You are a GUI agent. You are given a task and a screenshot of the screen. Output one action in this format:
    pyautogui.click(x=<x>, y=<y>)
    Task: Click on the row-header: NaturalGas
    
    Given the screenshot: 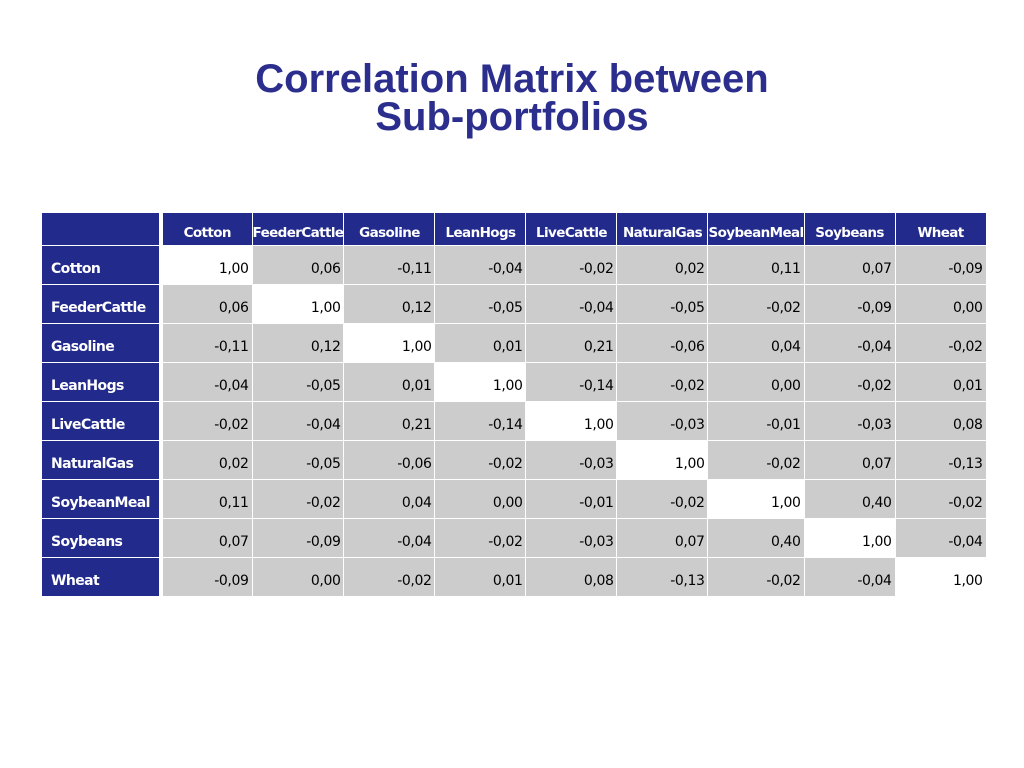 What is the action you would take?
    pyautogui.click(x=102, y=460)
    